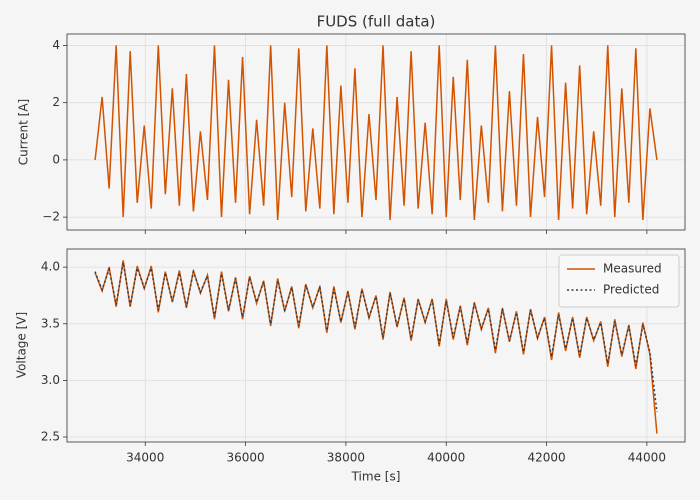 The height and width of the screenshot is (500, 700). Describe the element at coordinates (50, 437) in the screenshot. I see `y-tick-label: 2.5` at that location.